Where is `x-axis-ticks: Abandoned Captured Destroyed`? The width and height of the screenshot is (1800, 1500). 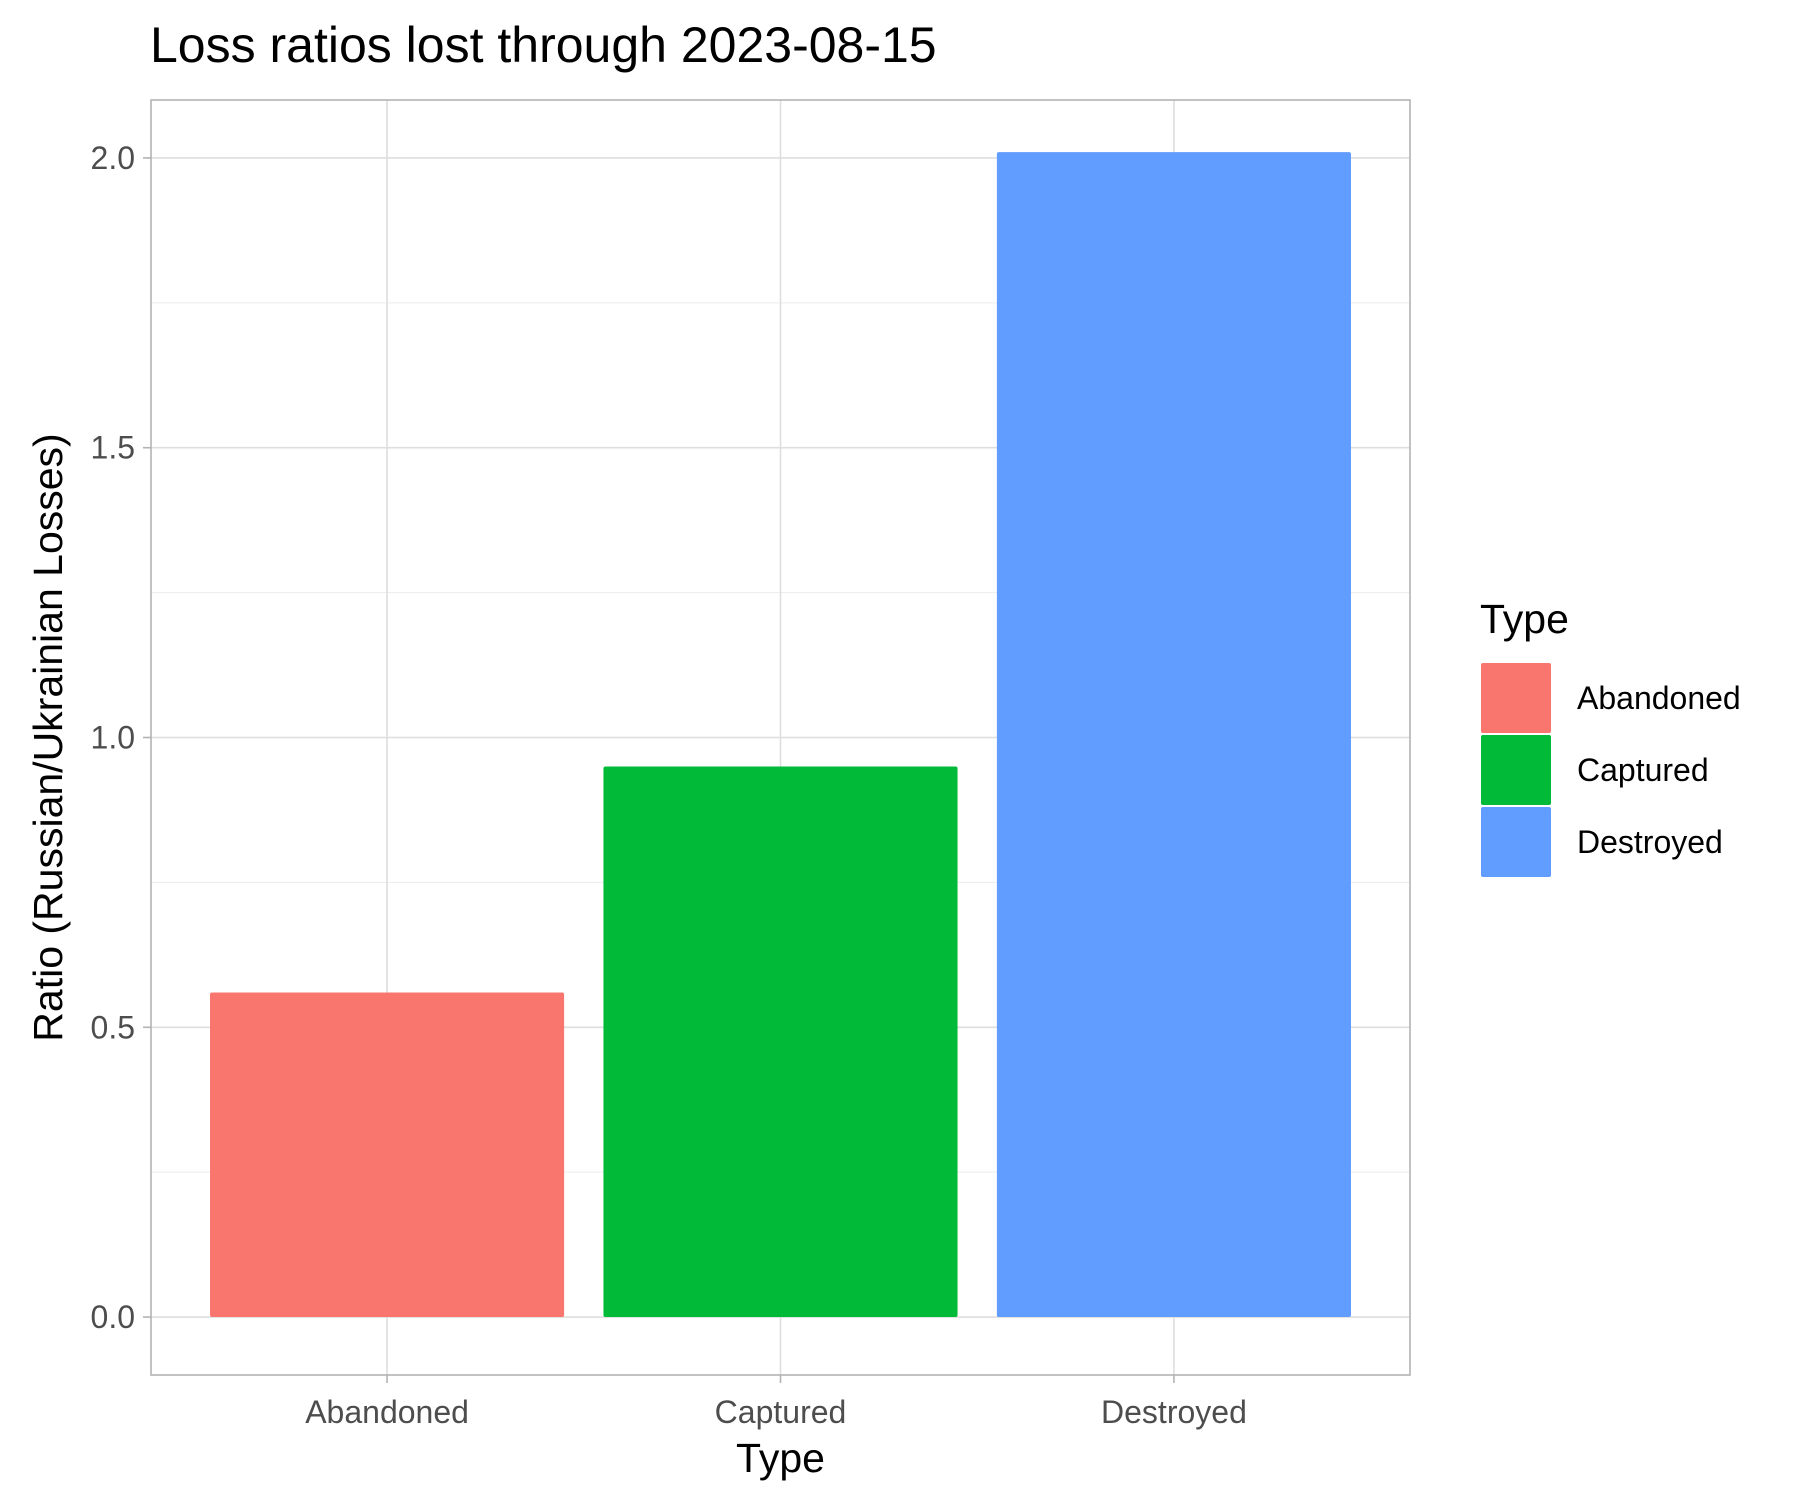
x-axis-ticks: Abandoned Captured Destroyed is located at coordinates (776, 1402).